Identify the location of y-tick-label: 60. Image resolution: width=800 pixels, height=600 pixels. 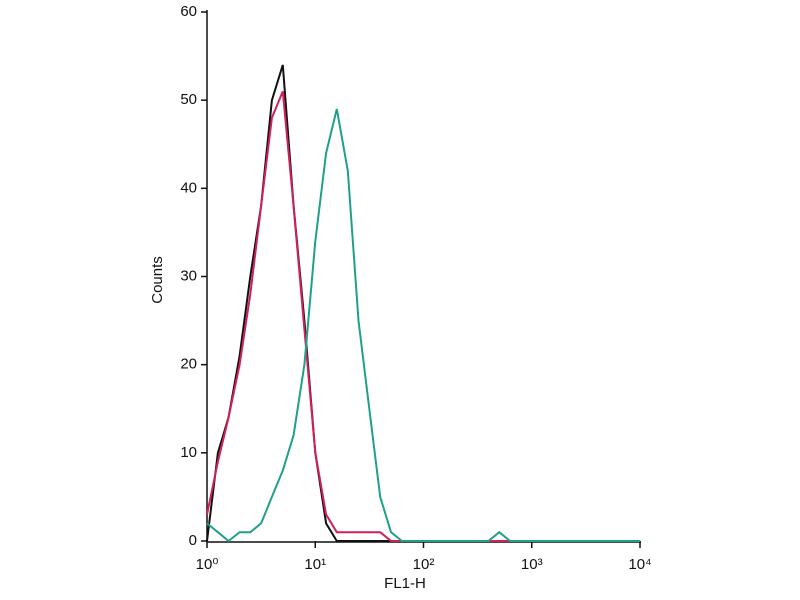
(188, 11).